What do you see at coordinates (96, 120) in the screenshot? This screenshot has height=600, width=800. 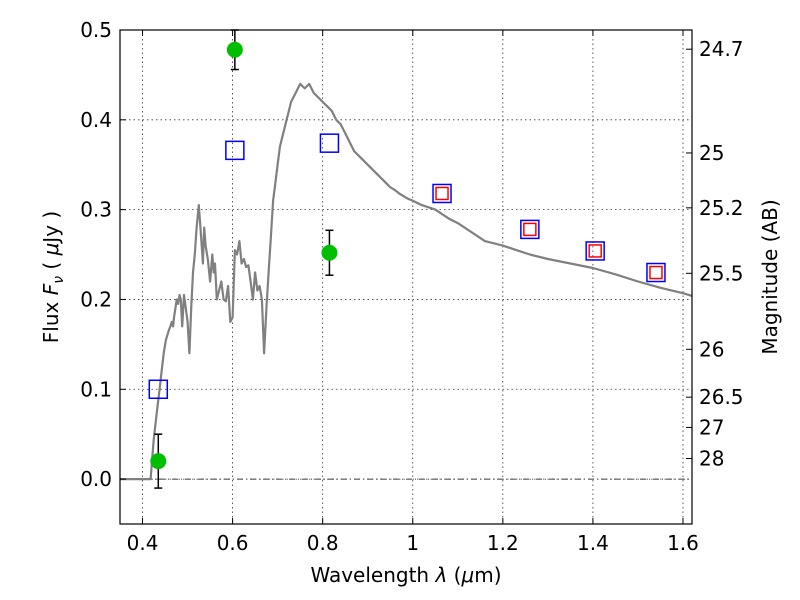 I see `y-tick-label: 0.4` at bounding box center [96, 120].